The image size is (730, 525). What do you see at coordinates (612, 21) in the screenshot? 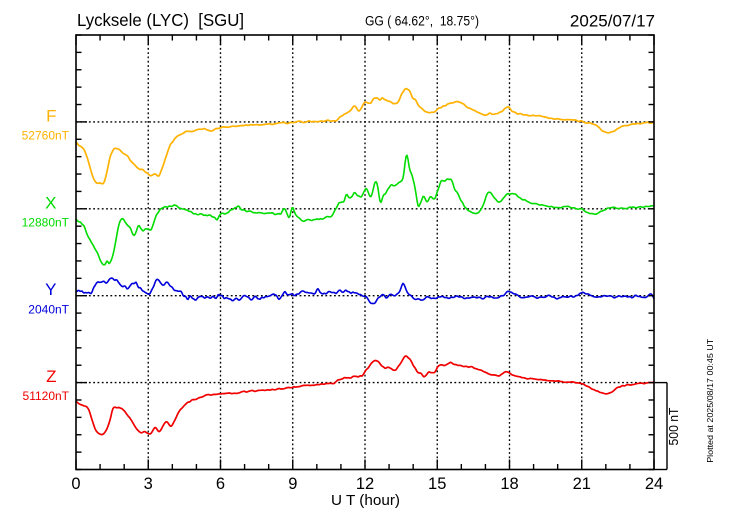
I see `svg-text: 2025/07/17` at bounding box center [612, 21].